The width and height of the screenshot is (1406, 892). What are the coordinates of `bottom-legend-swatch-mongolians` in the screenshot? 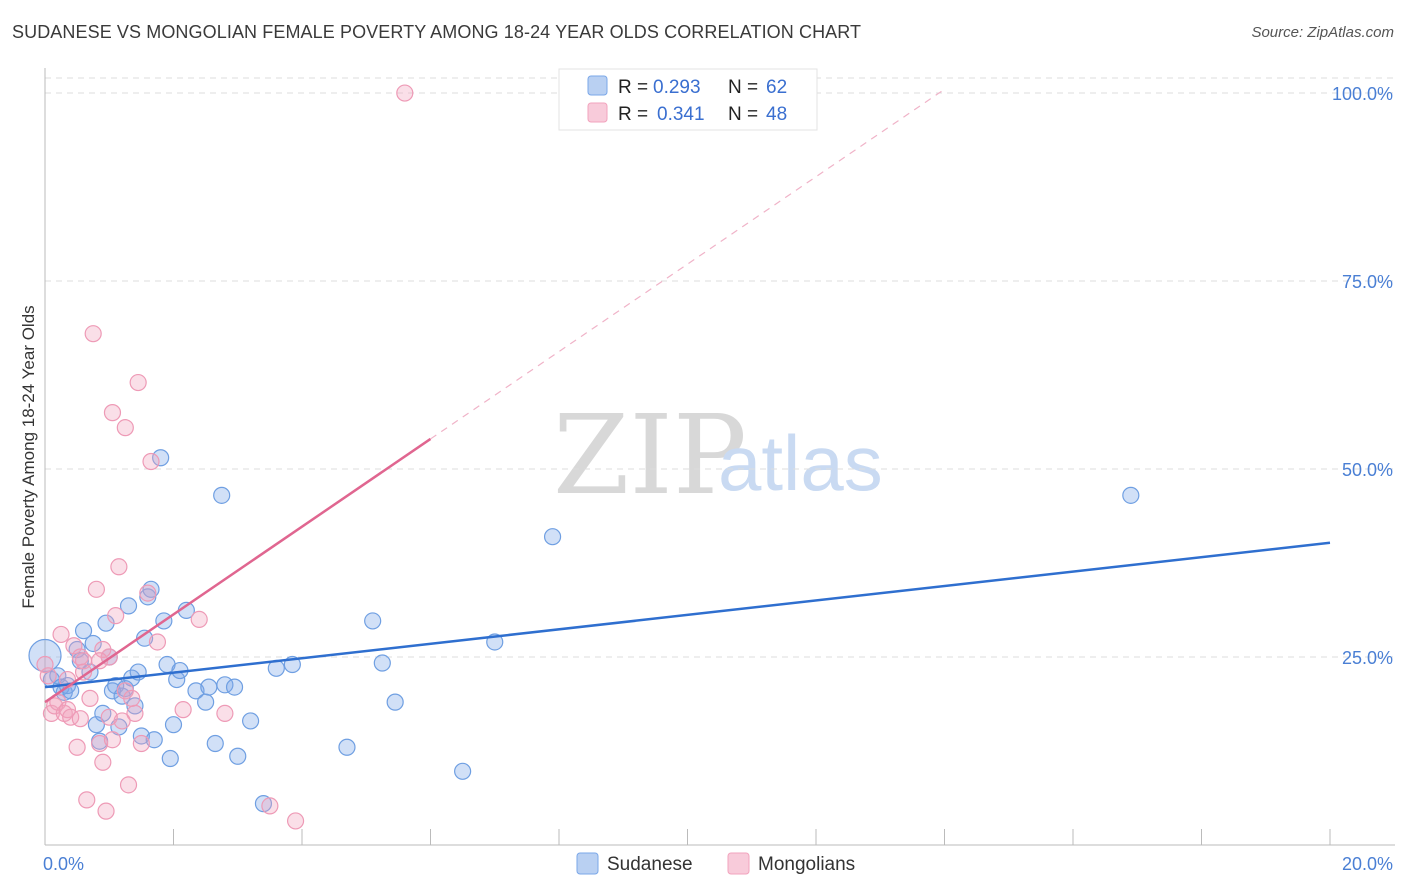 It's located at (738, 863).